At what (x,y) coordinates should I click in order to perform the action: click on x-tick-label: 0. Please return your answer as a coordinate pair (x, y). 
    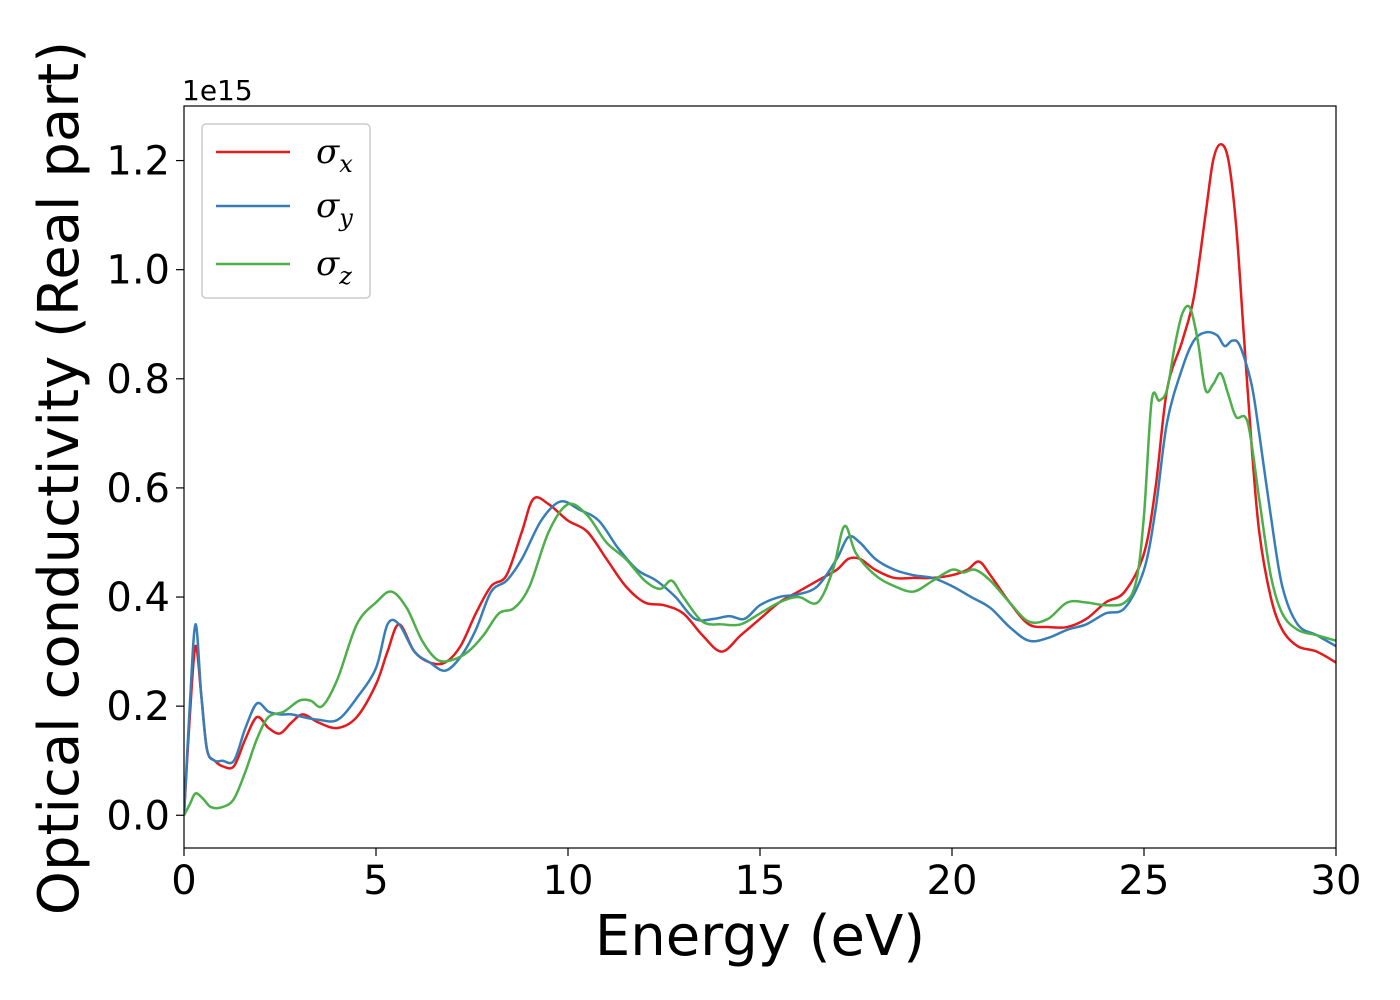
    Looking at the image, I should click on (183, 881).